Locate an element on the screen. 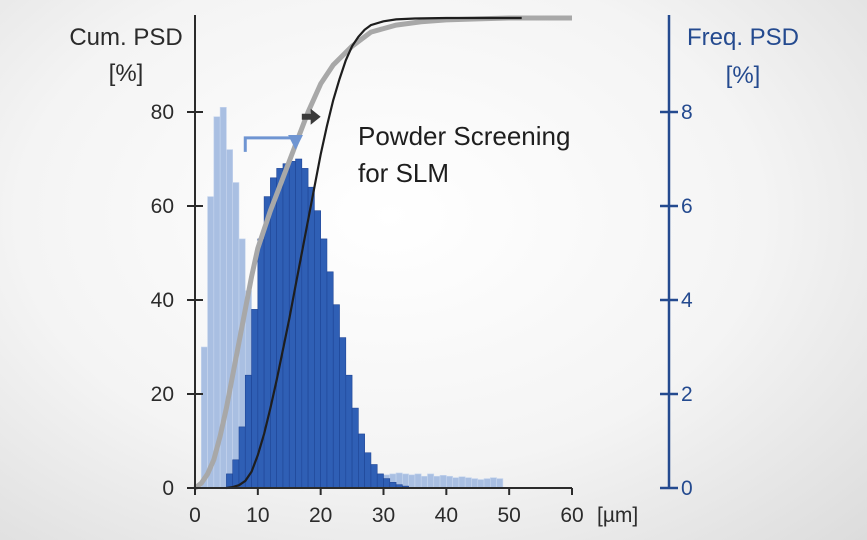 The image size is (867, 540). left-tick-label: 80 is located at coordinates (162, 112).